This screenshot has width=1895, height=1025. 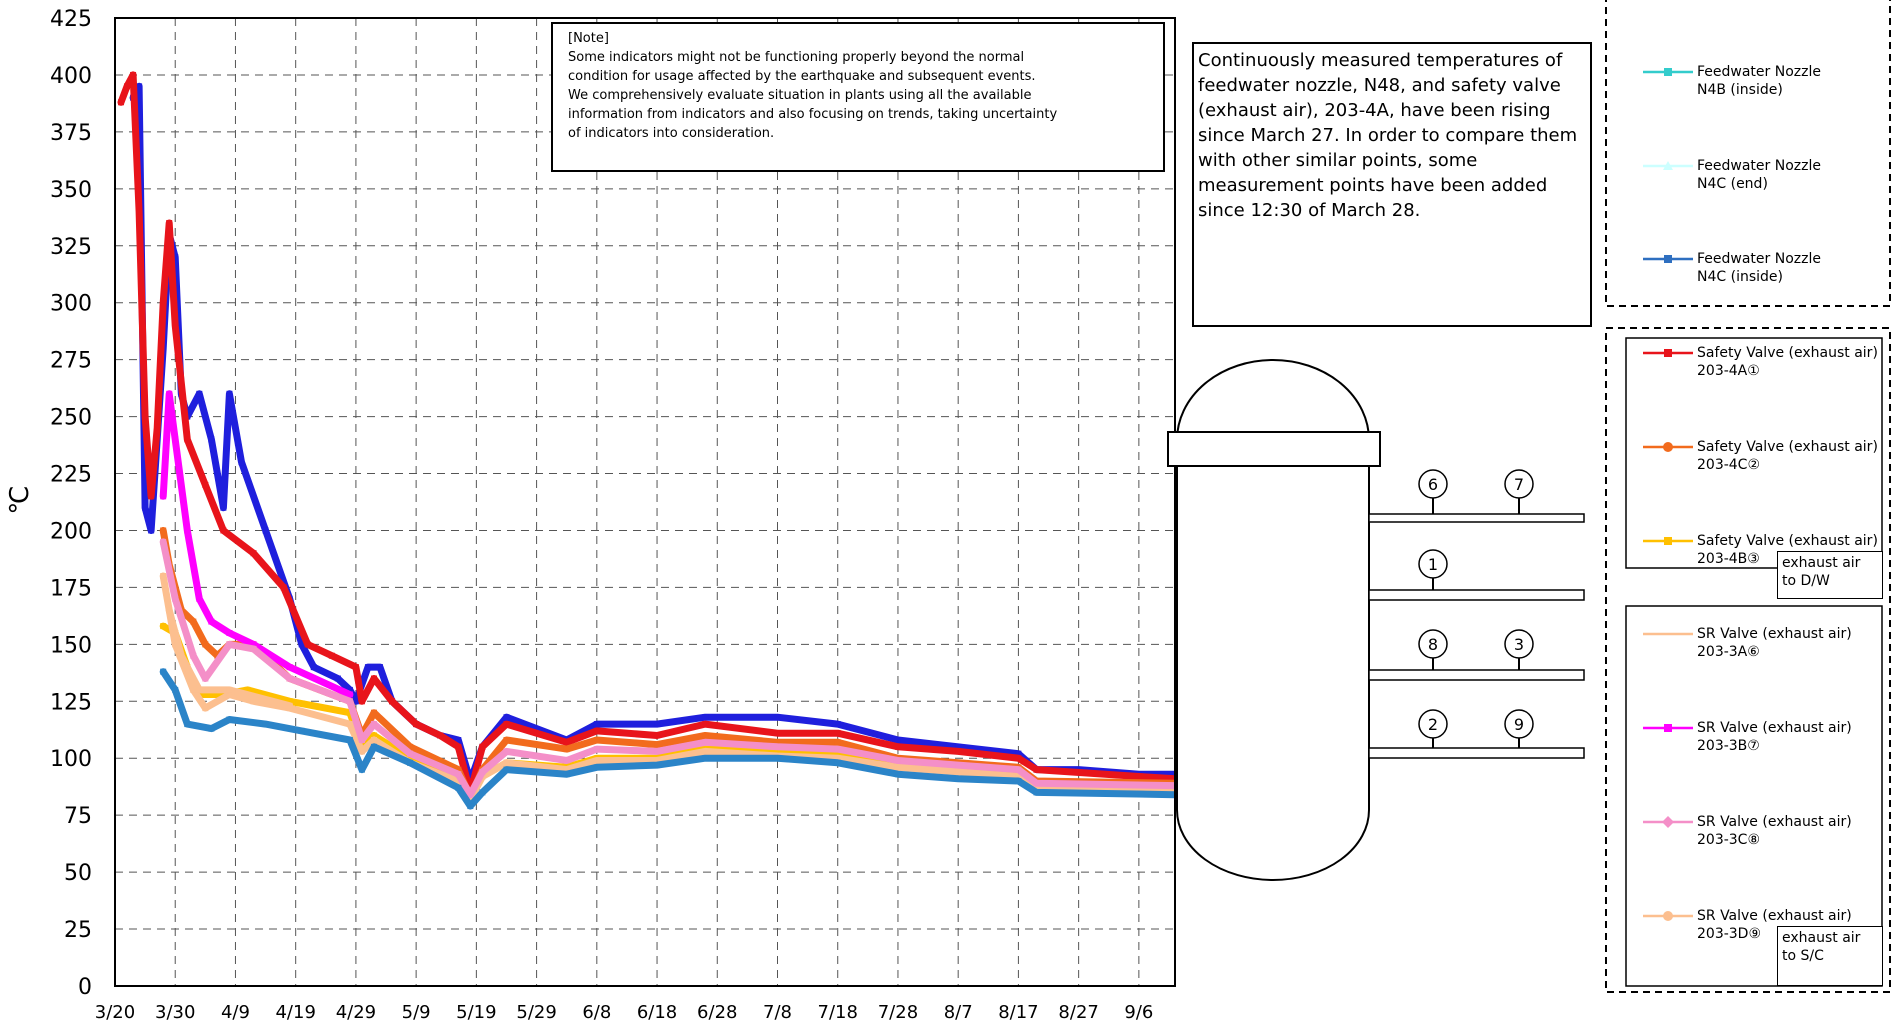 I want to click on legend-sublabel: 203-3A⑥, so click(x=1728, y=652).